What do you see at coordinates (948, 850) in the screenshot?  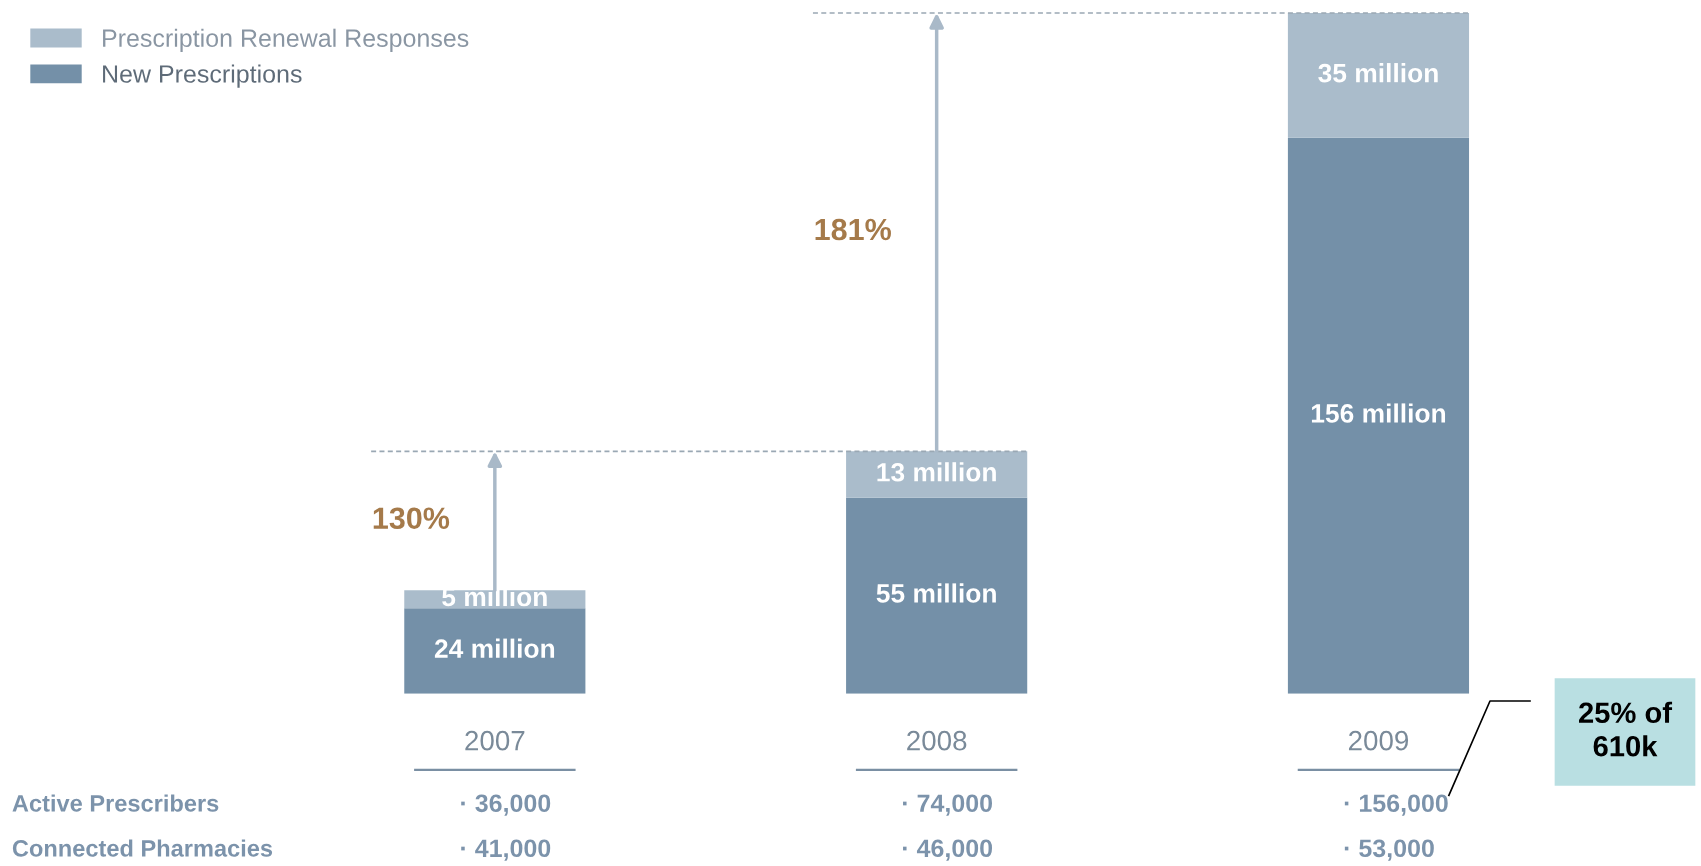 I see `text: · 46,000` at bounding box center [948, 850].